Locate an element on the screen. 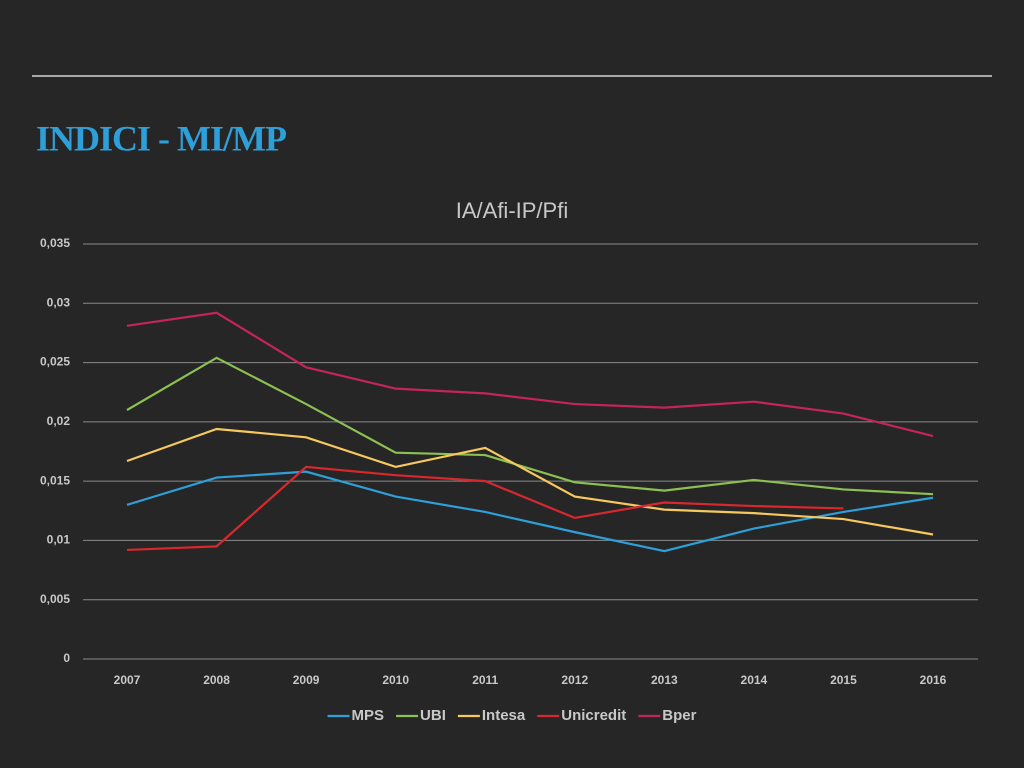  legend-label: Intesa is located at coordinates (504, 715).